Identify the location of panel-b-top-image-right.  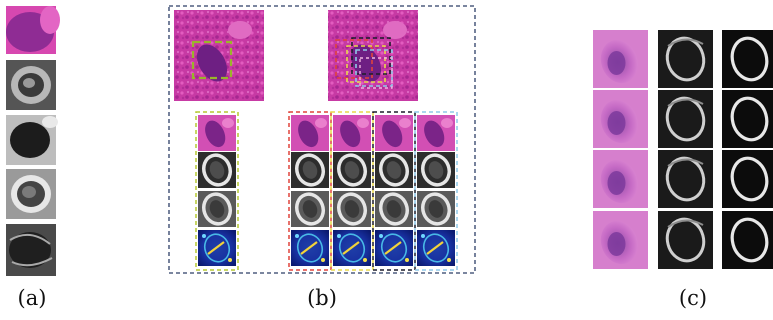
(373, 55).